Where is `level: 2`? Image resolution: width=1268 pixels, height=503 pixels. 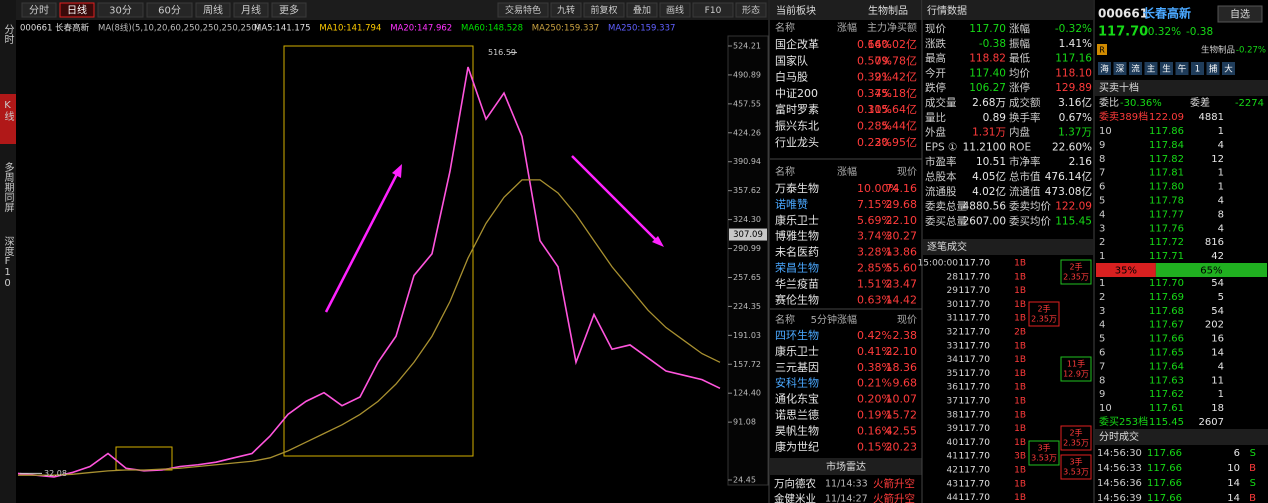 level: 2 is located at coordinates (1102, 242).